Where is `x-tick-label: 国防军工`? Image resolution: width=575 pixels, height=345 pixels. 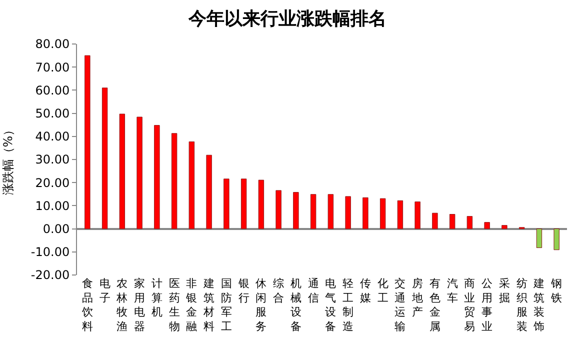 x-tick-label: 国防军工 is located at coordinates (226, 305).